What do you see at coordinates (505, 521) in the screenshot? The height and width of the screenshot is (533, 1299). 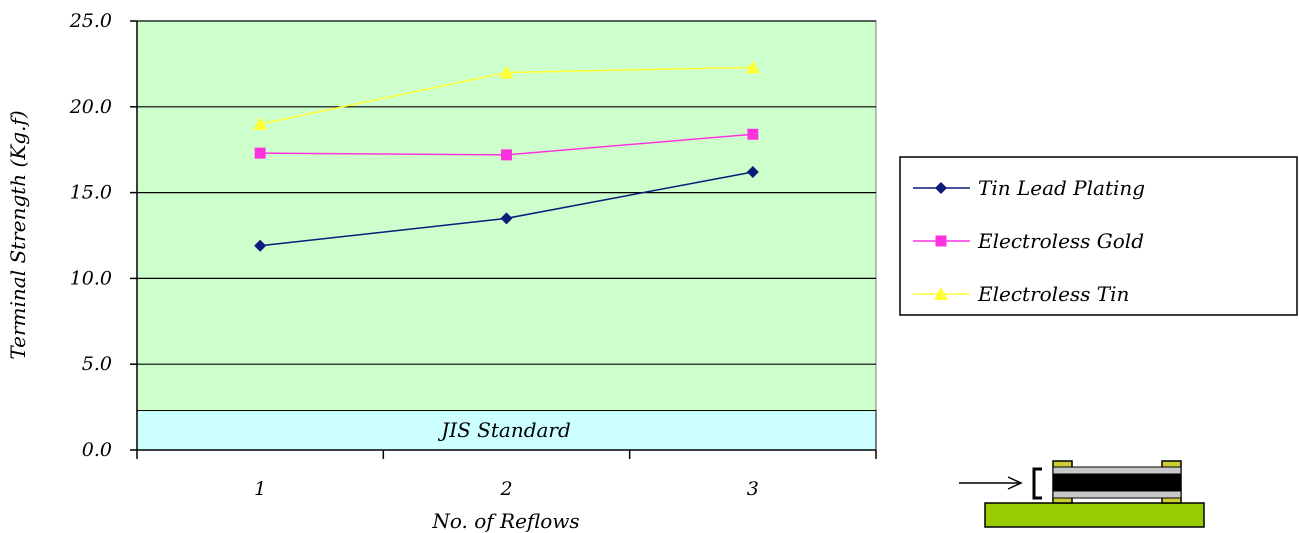 I see `x-axis-title: No. of Reflows` at bounding box center [505, 521].